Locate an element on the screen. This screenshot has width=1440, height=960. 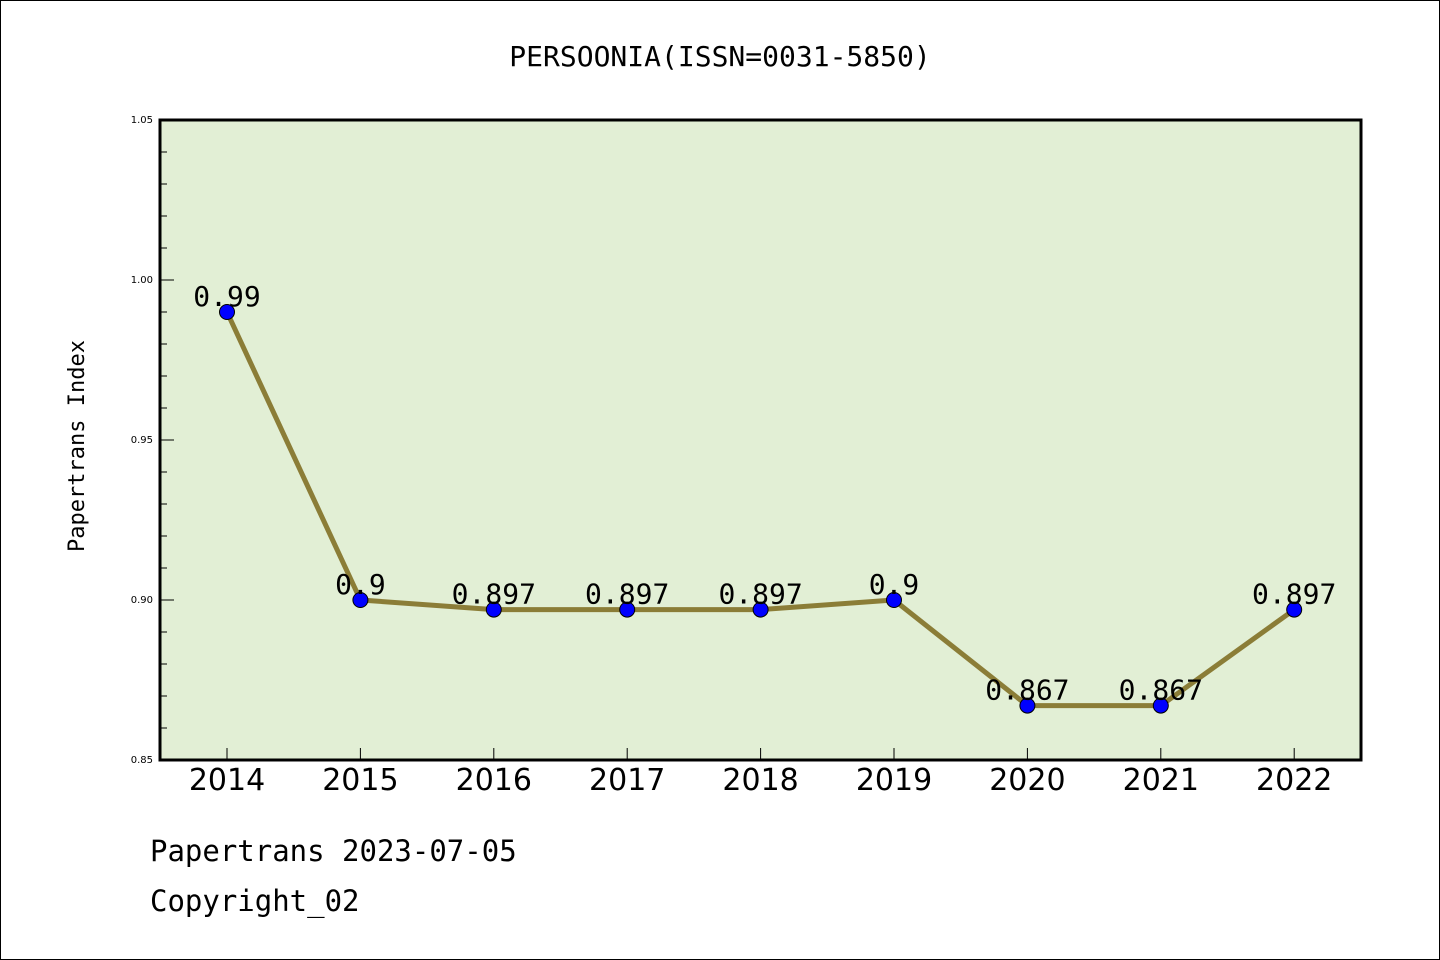
x-tick-label: 2020 is located at coordinates (1027, 780).